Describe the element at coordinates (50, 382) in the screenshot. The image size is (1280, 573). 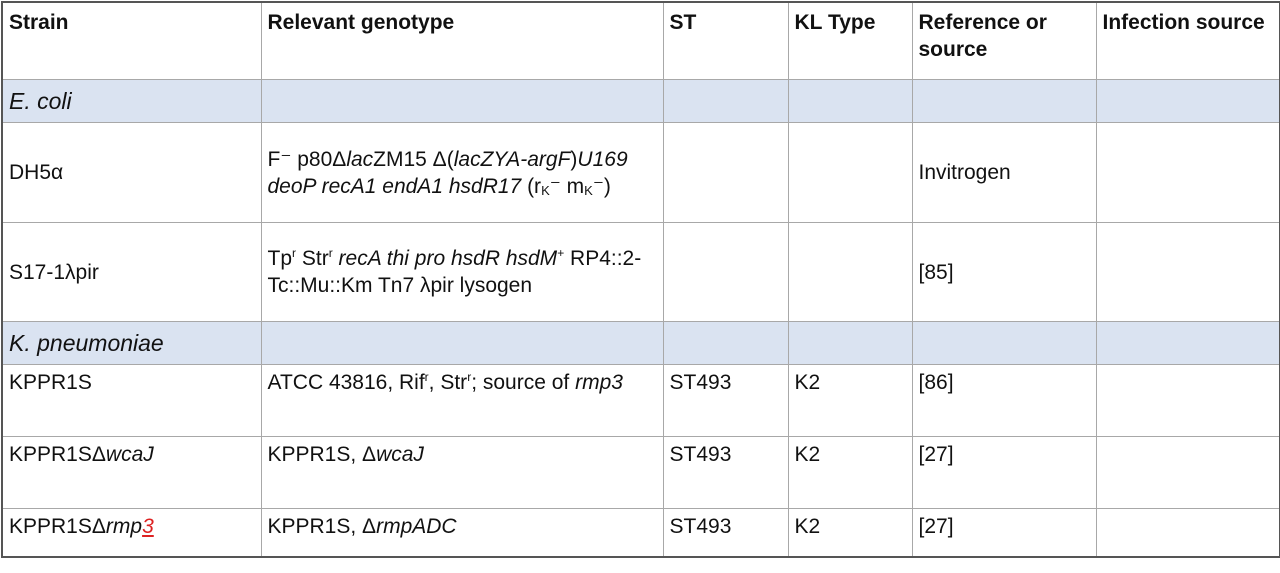
I see `text-run: KPPR1S` at that location.